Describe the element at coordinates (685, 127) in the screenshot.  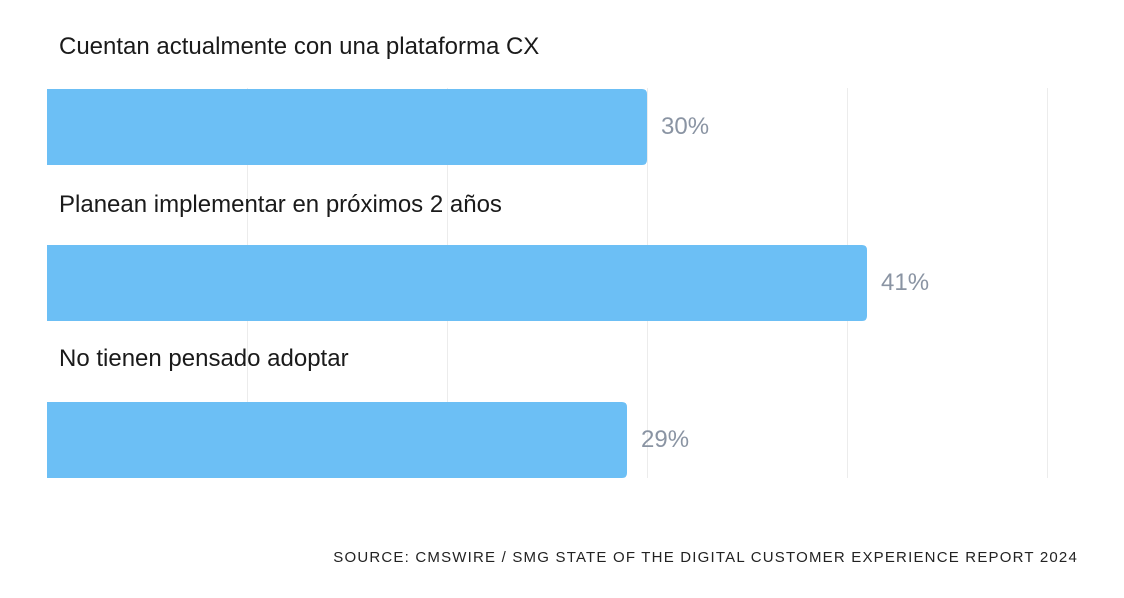
I see `value-label: 30%` at that location.